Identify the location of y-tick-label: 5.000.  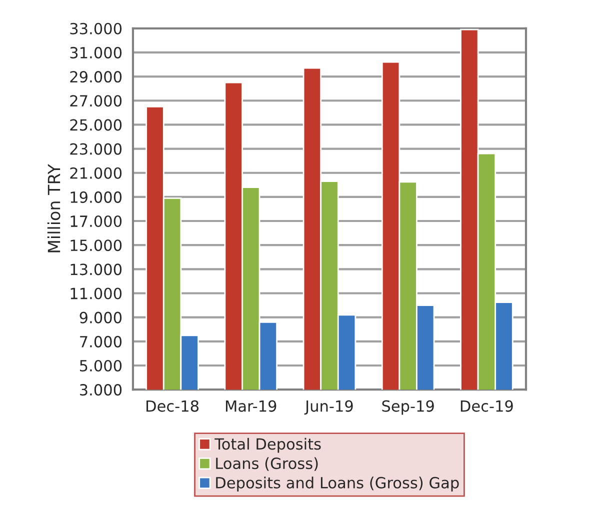
(101, 366).